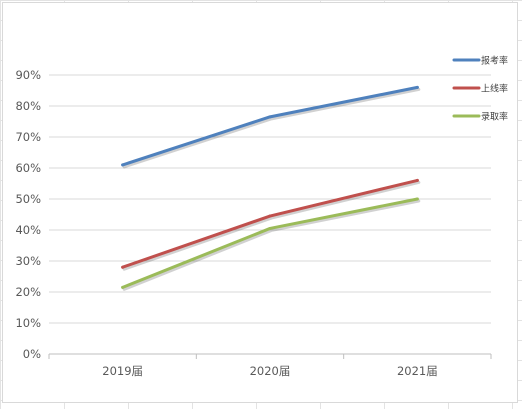 The image size is (522, 409). What do you see at coordinates (28, 106) in the screenshot?
I see `y-tick-label: 80%` at bounding box center [28, 106].